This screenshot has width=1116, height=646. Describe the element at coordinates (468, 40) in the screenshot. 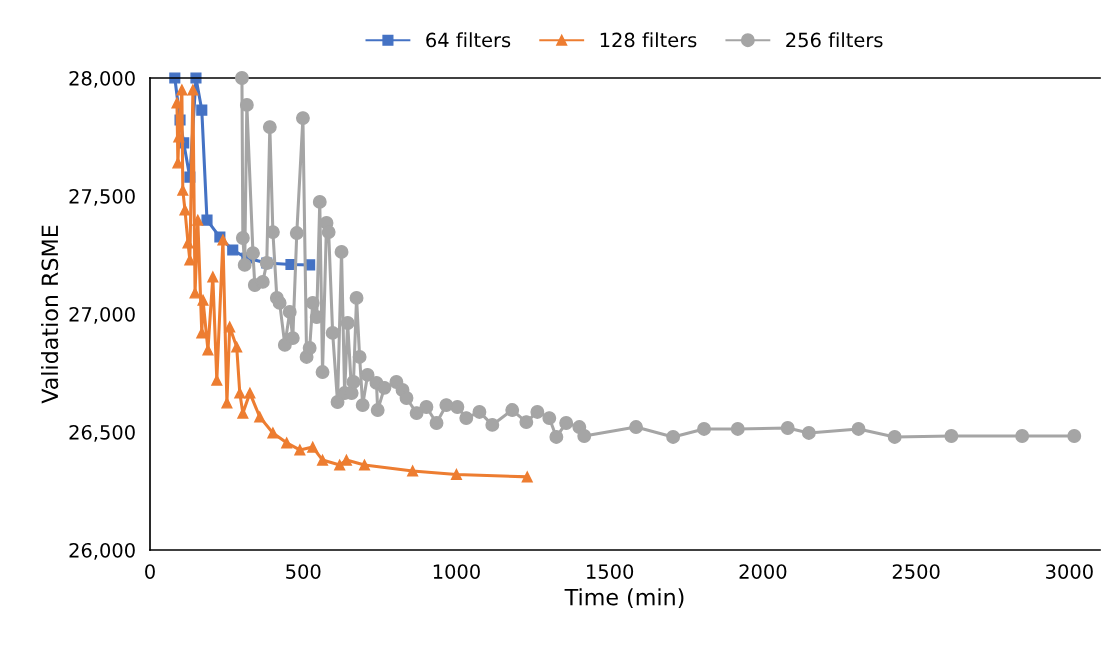

I see `legend-label: 64 filters` at that location.